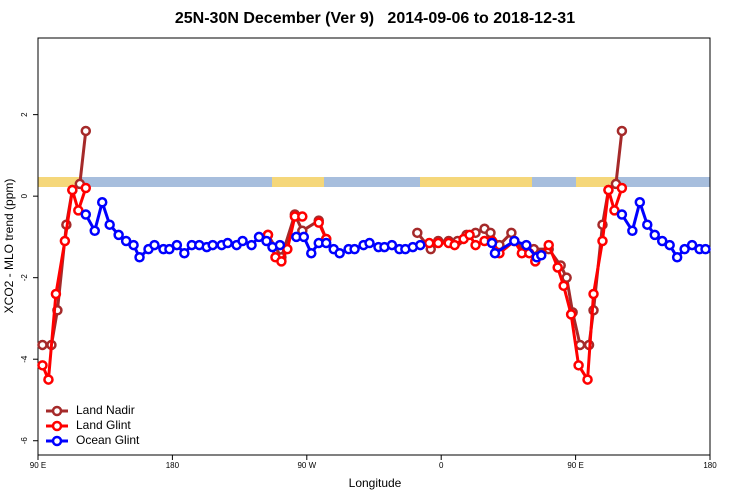 The height and width of the screenshot is (500, 750). Describe the element at coordinates (105, 410) in the screenshot. I see `legend-label: Land Nadir` at that location.